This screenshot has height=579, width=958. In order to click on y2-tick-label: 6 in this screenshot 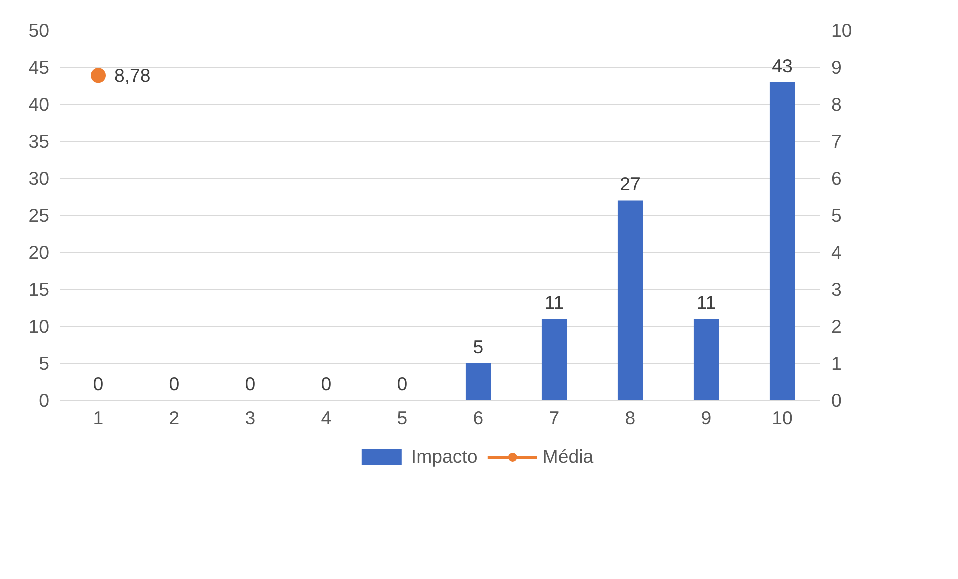, I will do `click(837, 178)`.